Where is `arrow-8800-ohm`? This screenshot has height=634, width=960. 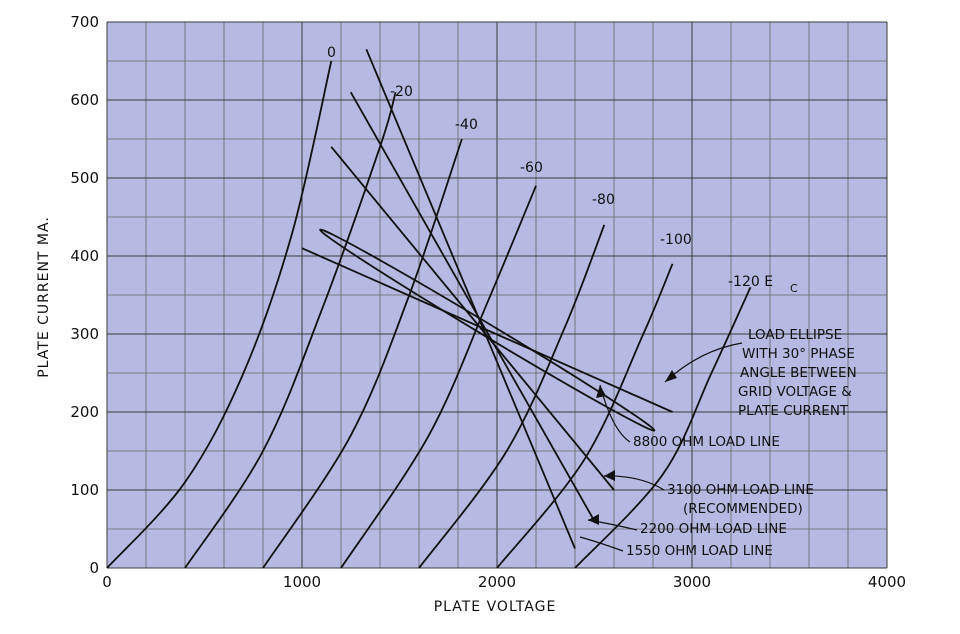
arrow-8800-ohm is located at coordinates (601, 391).